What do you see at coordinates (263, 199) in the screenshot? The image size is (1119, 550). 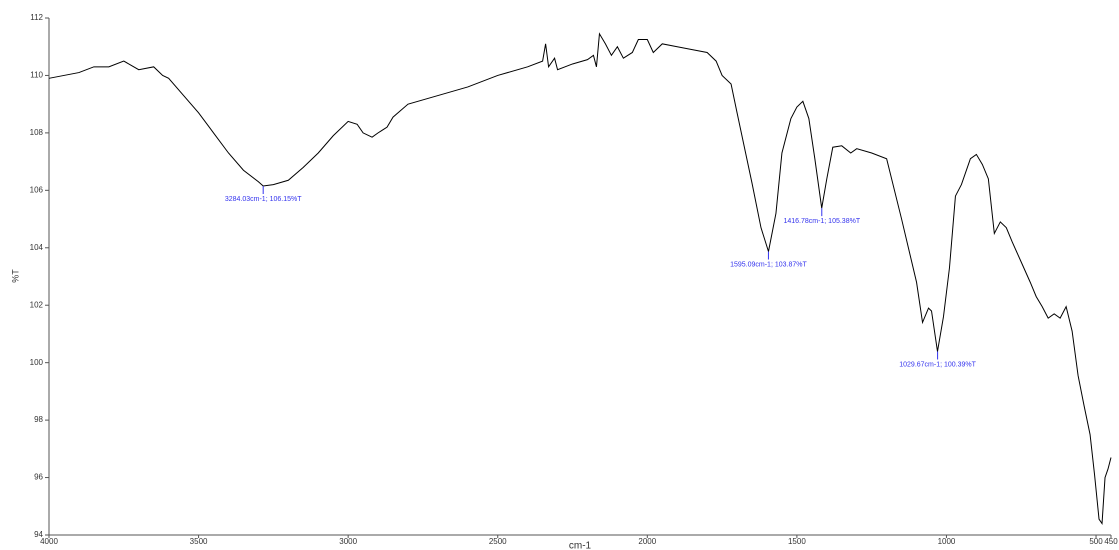 I see `peak-label: 3284.03cm-1; 106.15%T` at bounding box center [263, 199].